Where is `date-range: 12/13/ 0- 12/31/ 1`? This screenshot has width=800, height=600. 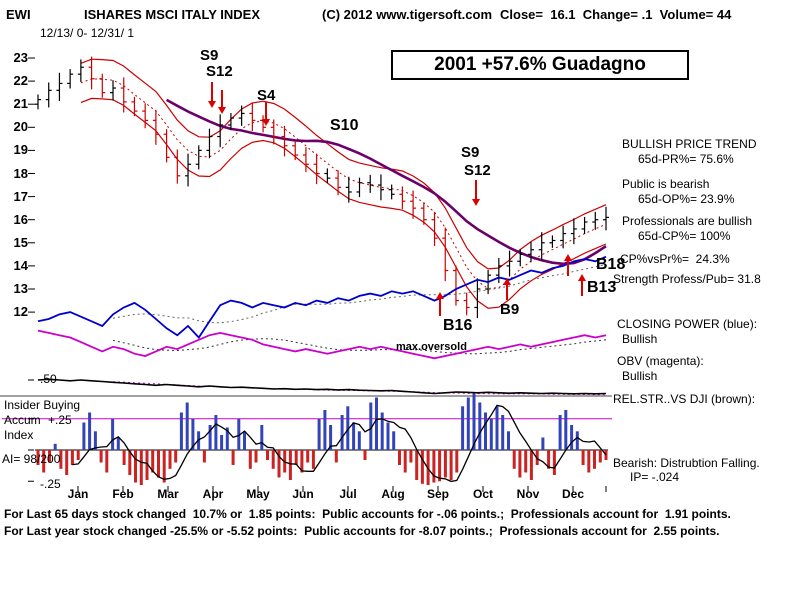
date-range: 12/13/ 0- 12/31/ 1 is located at coordinates (87, 33).